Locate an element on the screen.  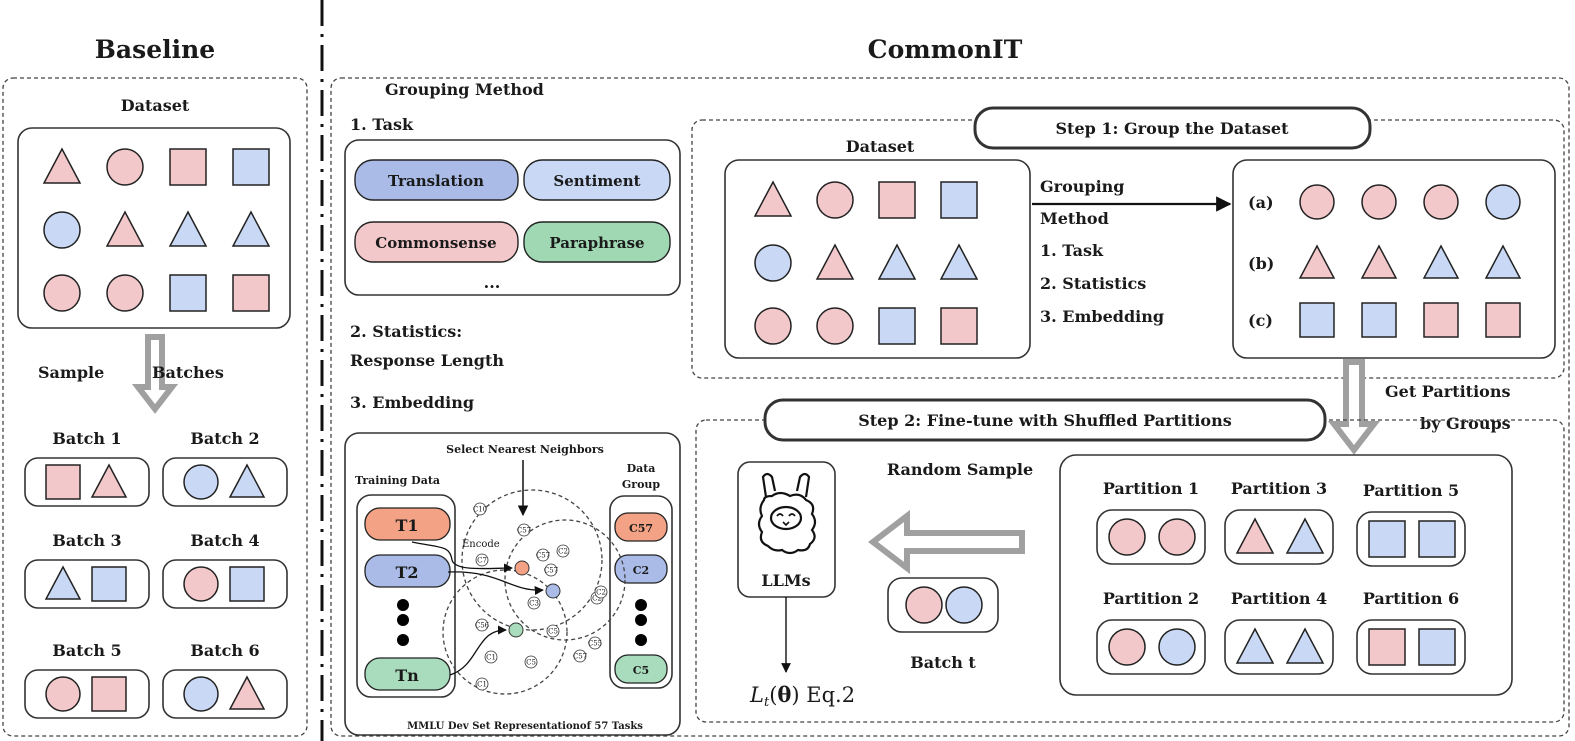
partition-label: Partition 3 is located at coordinates (1279, 488).